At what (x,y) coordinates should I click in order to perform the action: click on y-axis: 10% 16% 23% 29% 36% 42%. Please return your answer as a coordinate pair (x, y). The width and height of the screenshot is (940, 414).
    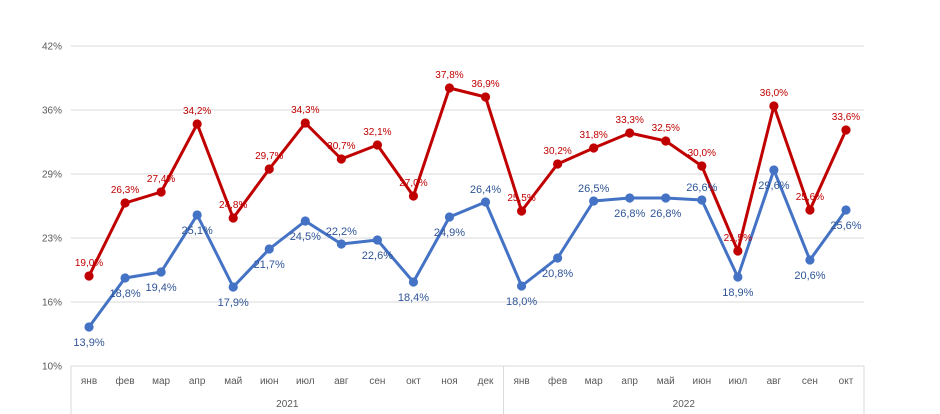
    Looking at the image, I should click on (52, 207).